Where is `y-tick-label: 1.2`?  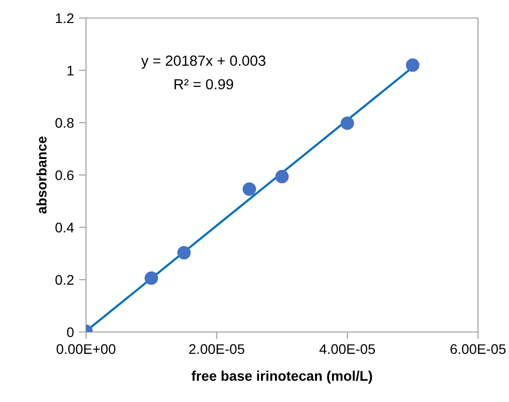 y-tick-label: 1.2 is located at coordinates (65, 18).